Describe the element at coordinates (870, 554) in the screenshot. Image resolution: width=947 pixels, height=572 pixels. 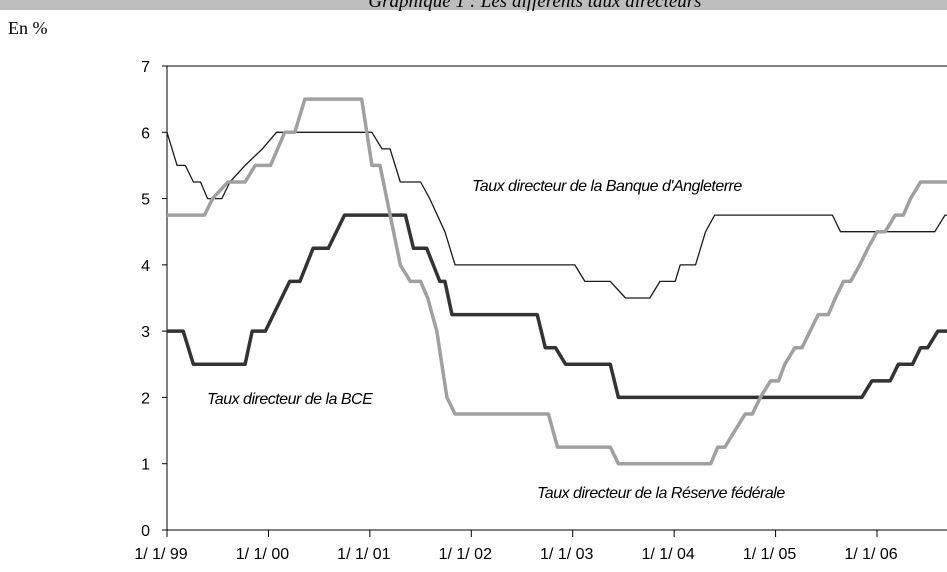
I see `x-tick-label: 1/ 1/ 06` at that location.